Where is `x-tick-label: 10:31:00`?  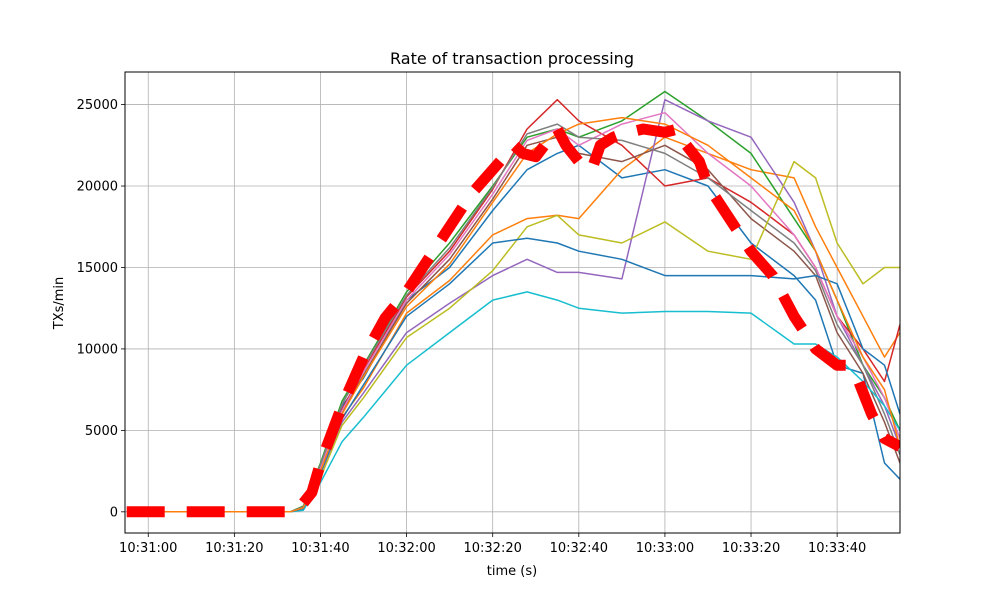 x-tick-label: 10:31:00 is located at coordinates (148, 548).